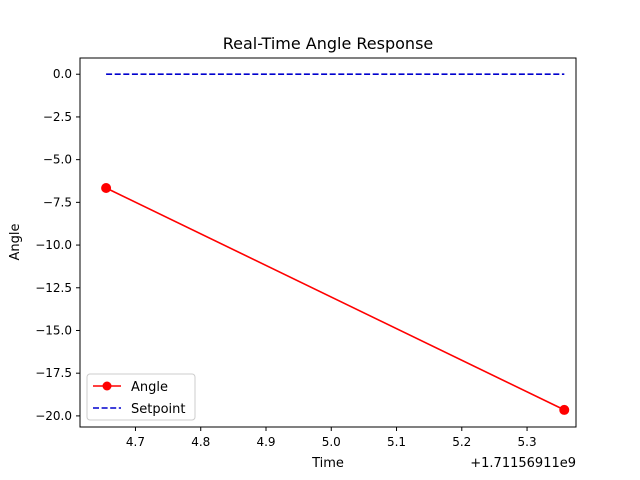 Image resolution: width=640 pixels, height=480 pixels. Describe the element at coordinates (57, 117) in the screenshot. I see `y-tick-label: −2.5` at that location.